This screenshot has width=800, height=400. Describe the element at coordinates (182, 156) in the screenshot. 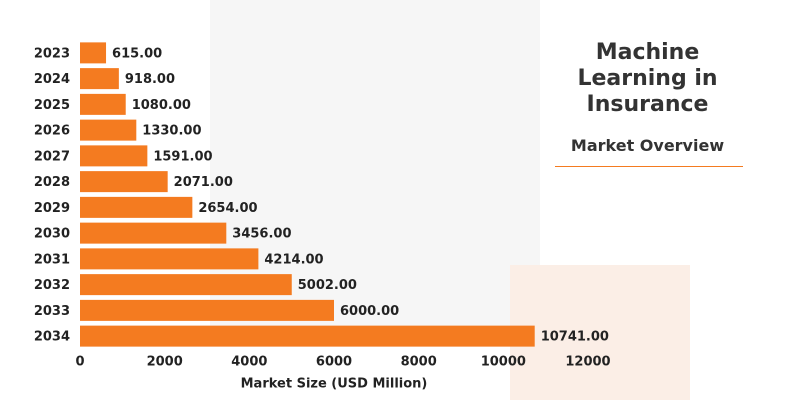

I see `value-label: 1591.00` at that location.